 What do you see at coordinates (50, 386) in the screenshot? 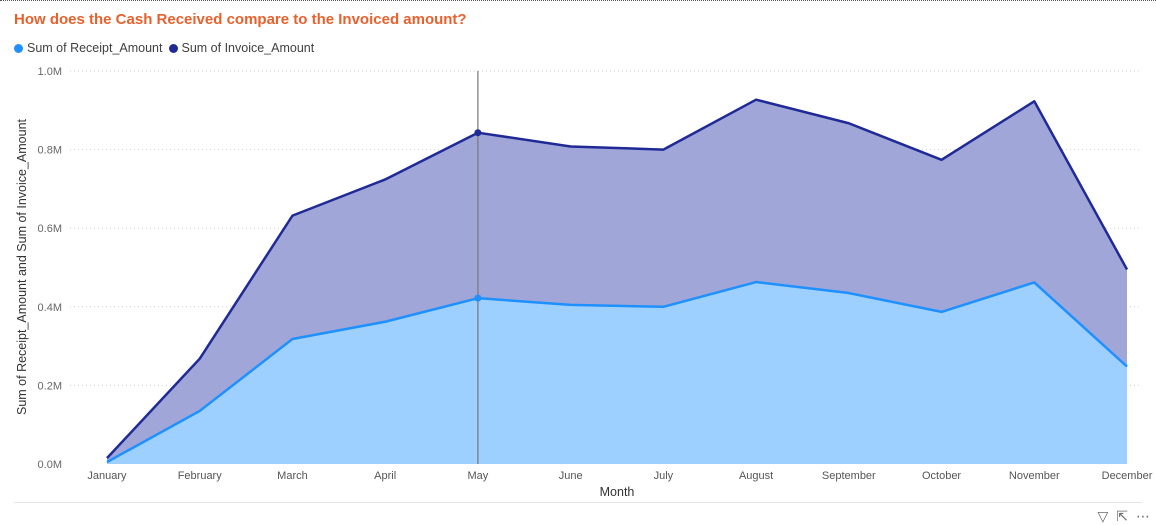
I see `y-tick-label-1: 0.2M` at bounding box center [50, 386].